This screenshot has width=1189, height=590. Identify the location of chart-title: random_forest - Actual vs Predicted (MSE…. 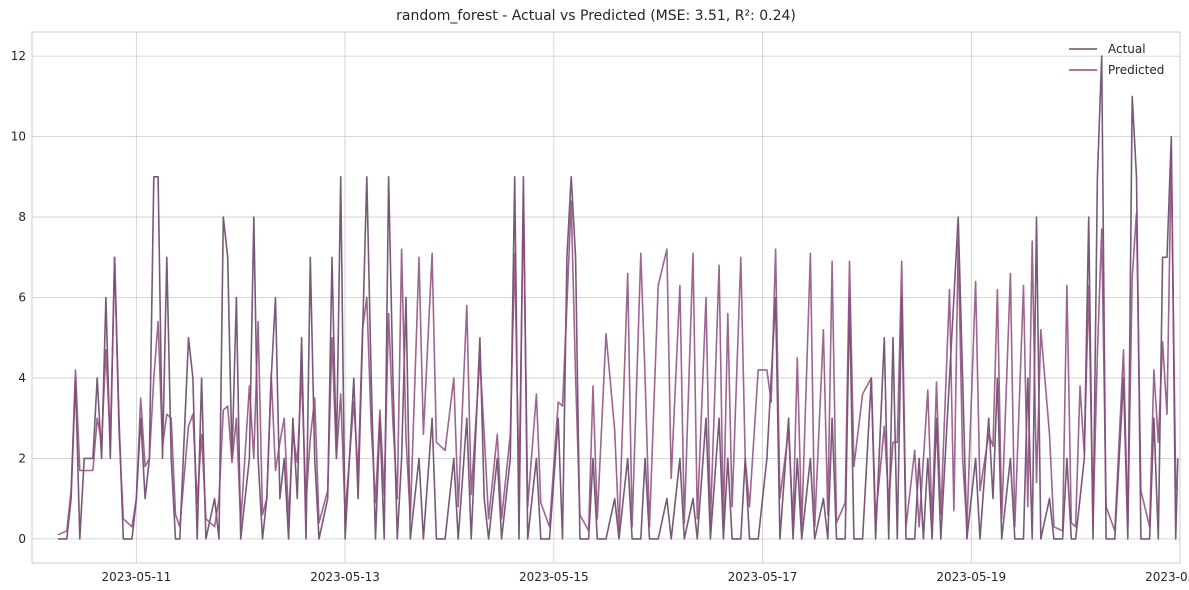
(596, 16).